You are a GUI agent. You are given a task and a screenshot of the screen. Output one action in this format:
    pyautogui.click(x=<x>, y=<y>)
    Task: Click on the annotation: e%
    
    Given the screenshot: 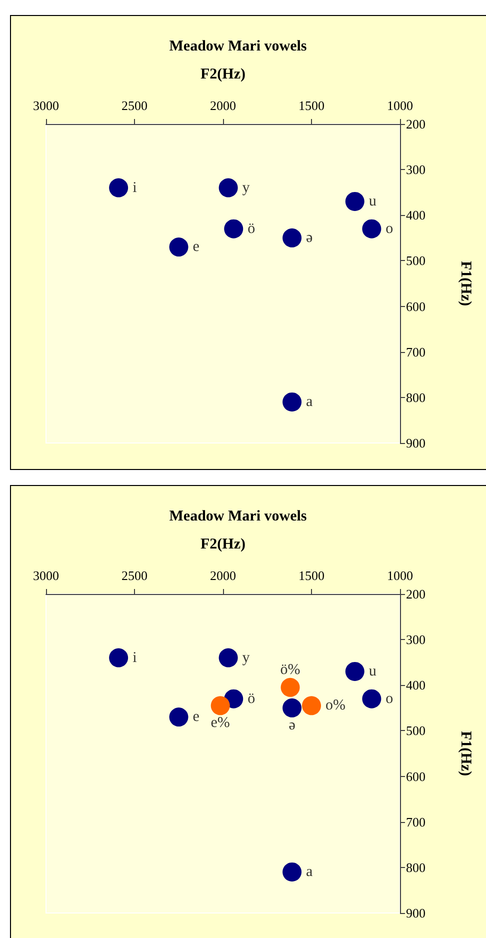 What is the action you would take?
    pyautogui.click(x=220, y=723)
    